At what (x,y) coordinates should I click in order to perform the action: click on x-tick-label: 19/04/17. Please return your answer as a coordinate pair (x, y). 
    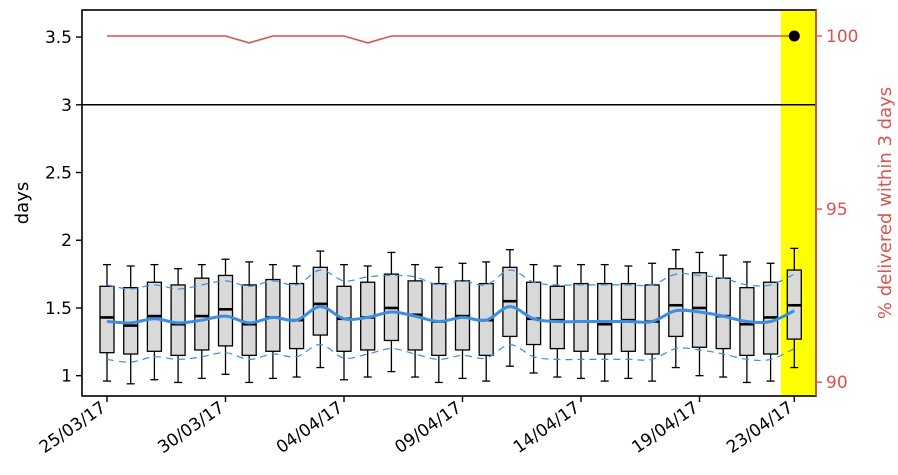
    Looking at the image, I should click on (665, 428).